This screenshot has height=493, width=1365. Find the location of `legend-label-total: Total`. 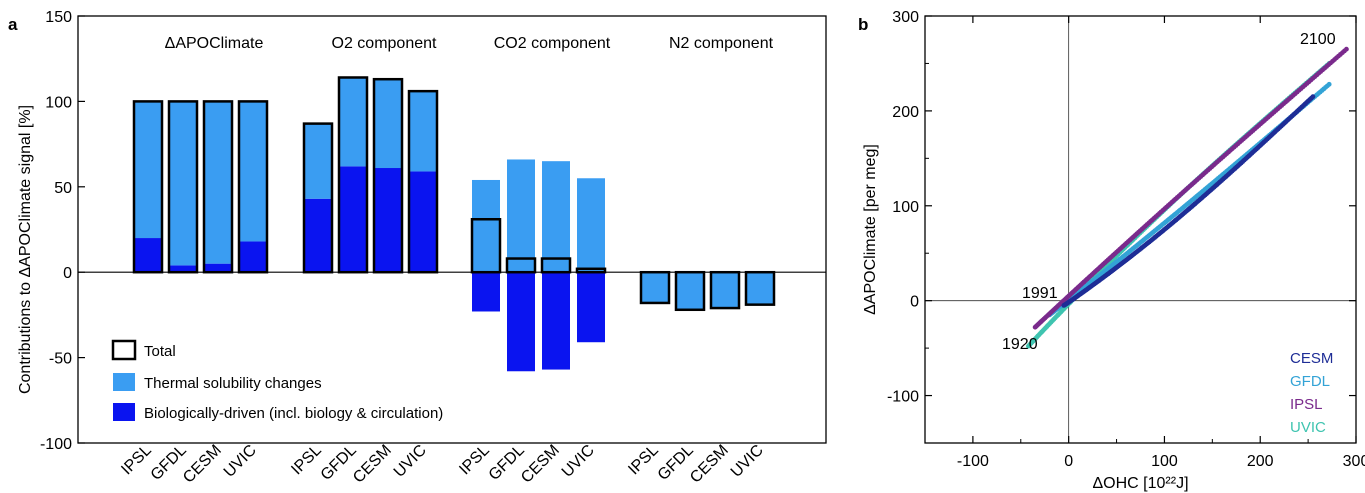

legend-label-total: Total is located at coordinates (160, 351).